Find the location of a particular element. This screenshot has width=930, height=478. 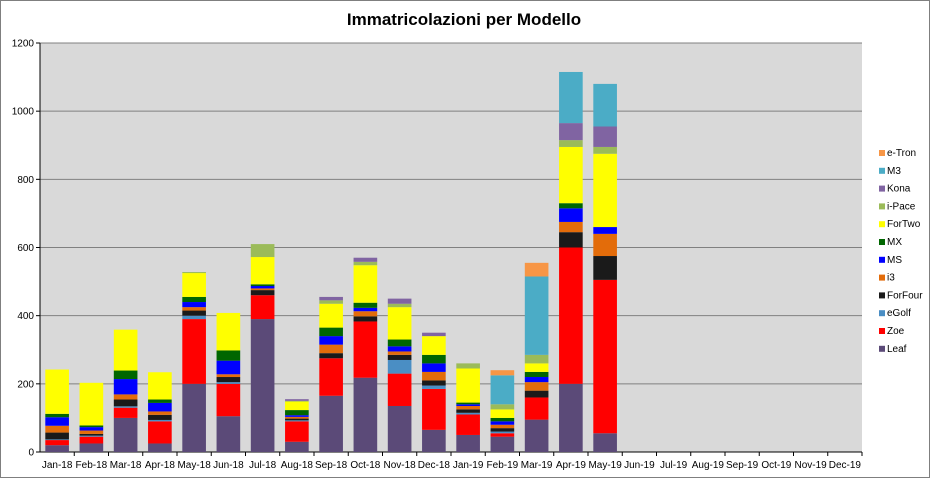

y-tick-label: 600 is located at coordinates (25, 248).